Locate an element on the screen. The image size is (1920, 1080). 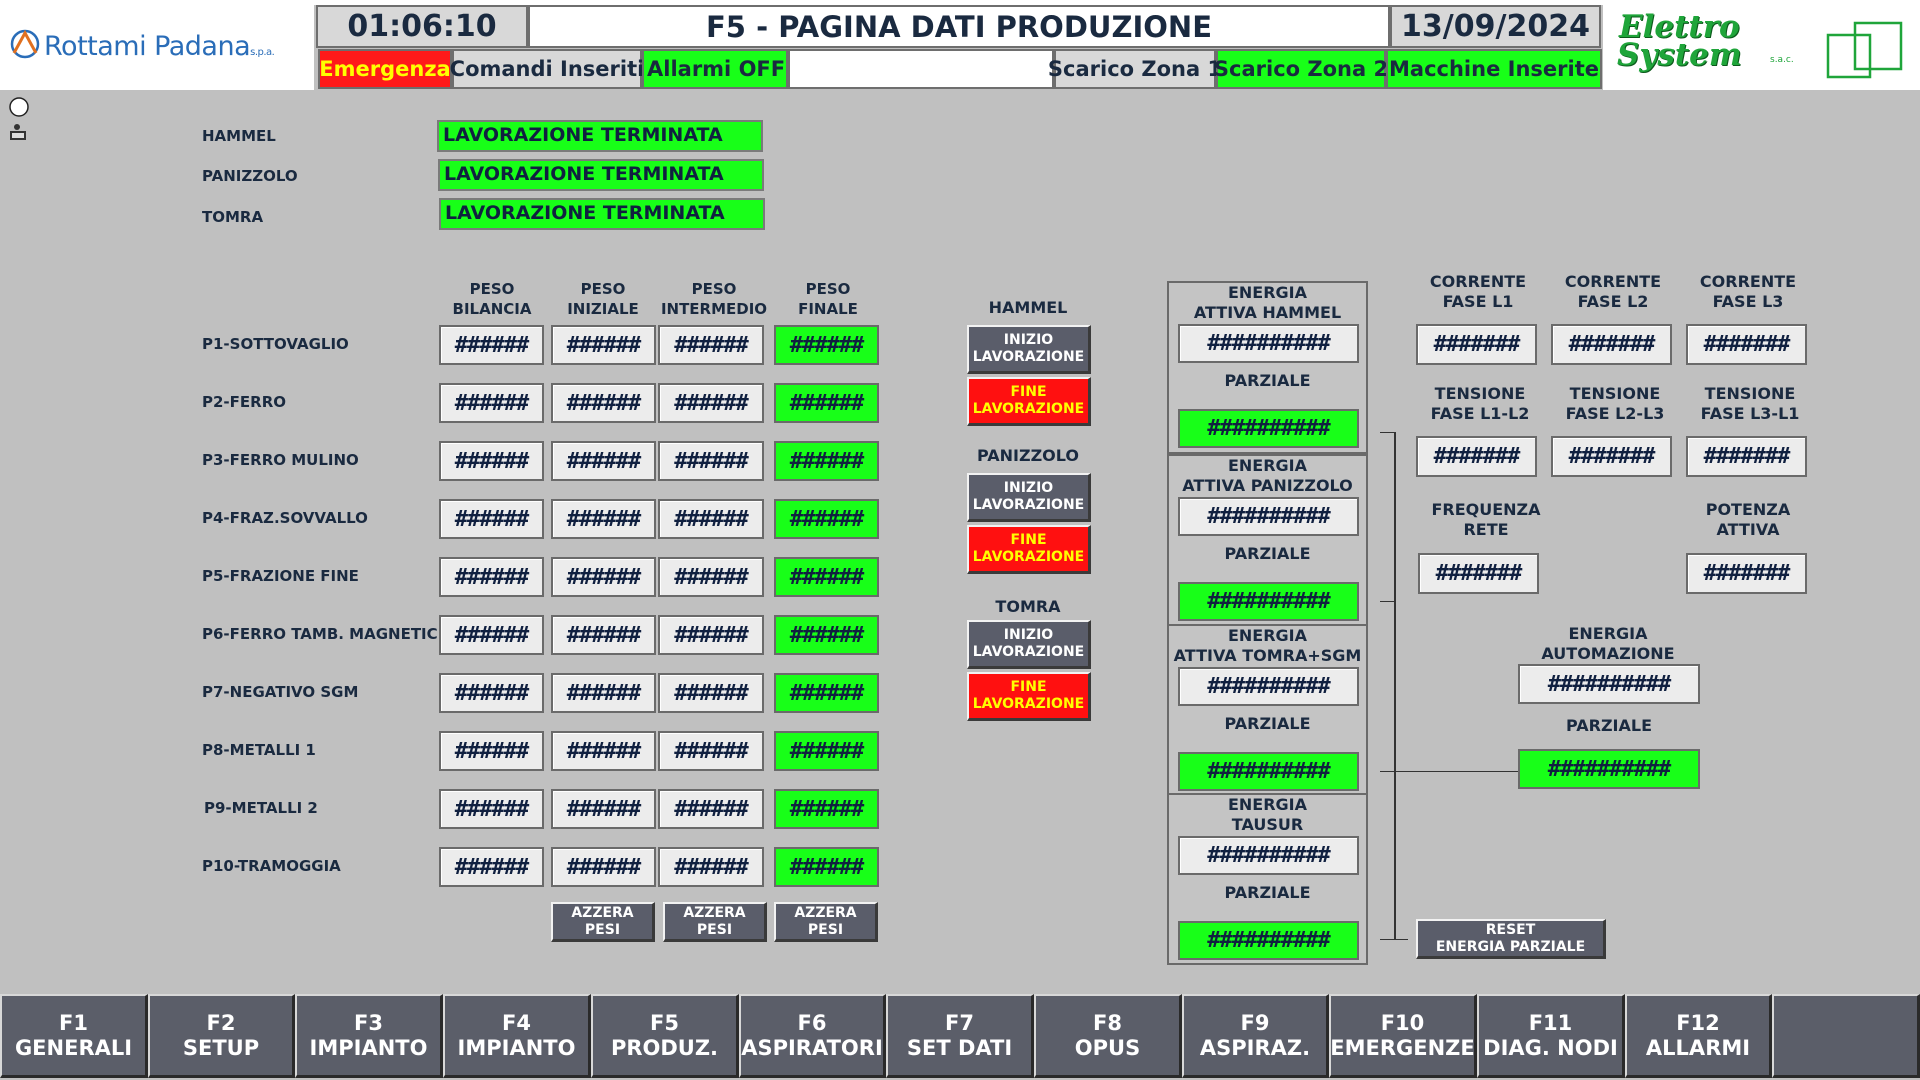
machine-label-tomra: TOMRA is located at coordinates (233, 217).